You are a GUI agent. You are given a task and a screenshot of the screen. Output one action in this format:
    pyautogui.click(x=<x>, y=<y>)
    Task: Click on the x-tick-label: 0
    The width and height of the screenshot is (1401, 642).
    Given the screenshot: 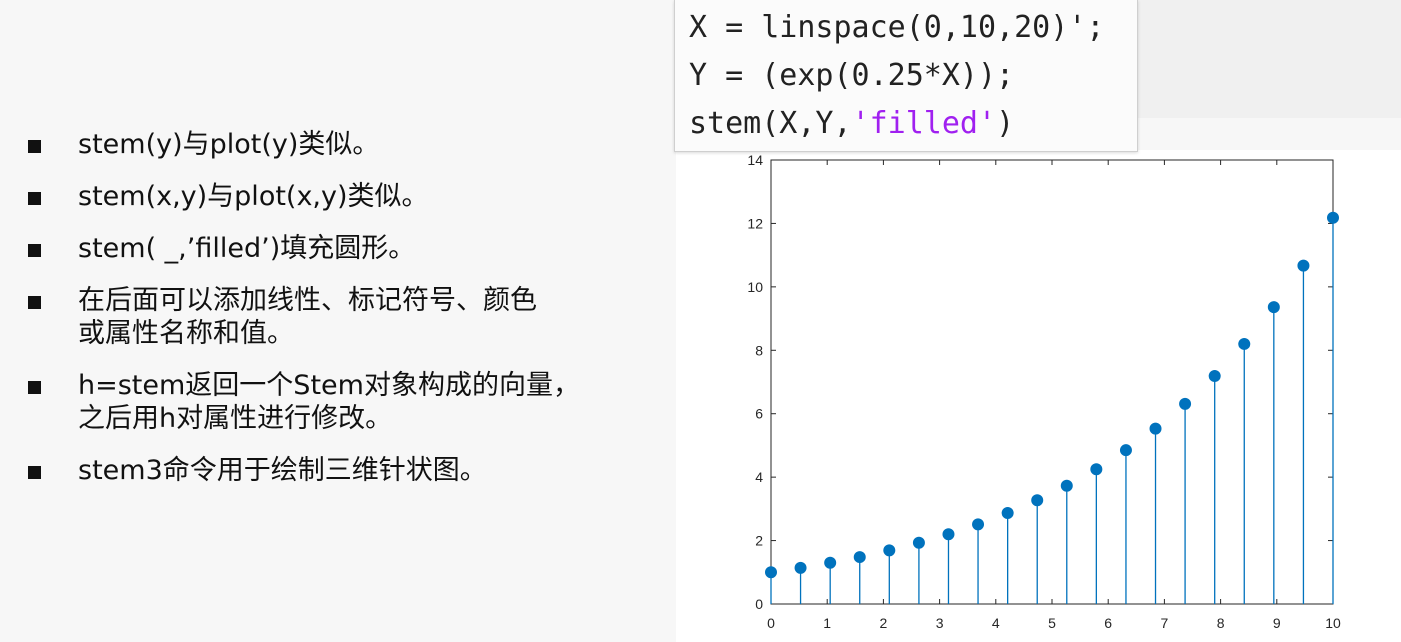 What is the action you would take?
    pyautogui.click(x=771, y=623)
    